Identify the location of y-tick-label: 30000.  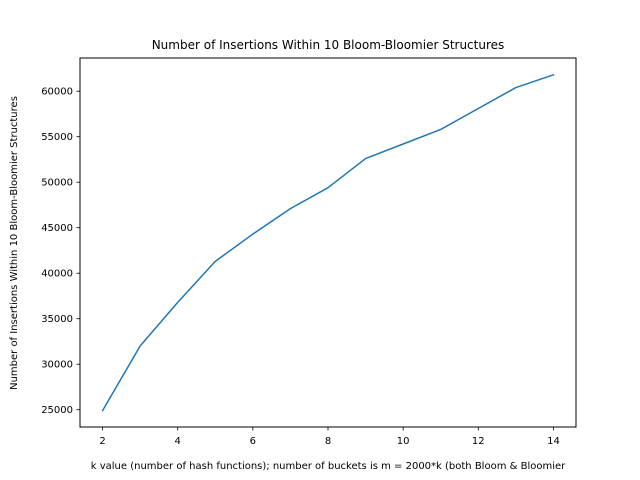
(57, 365).